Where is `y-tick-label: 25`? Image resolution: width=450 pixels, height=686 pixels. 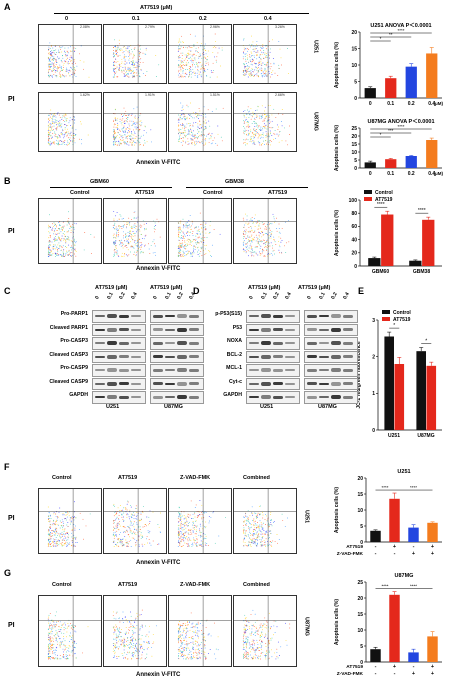 y-tick-label: 25 is located at coordinates (354, 129).